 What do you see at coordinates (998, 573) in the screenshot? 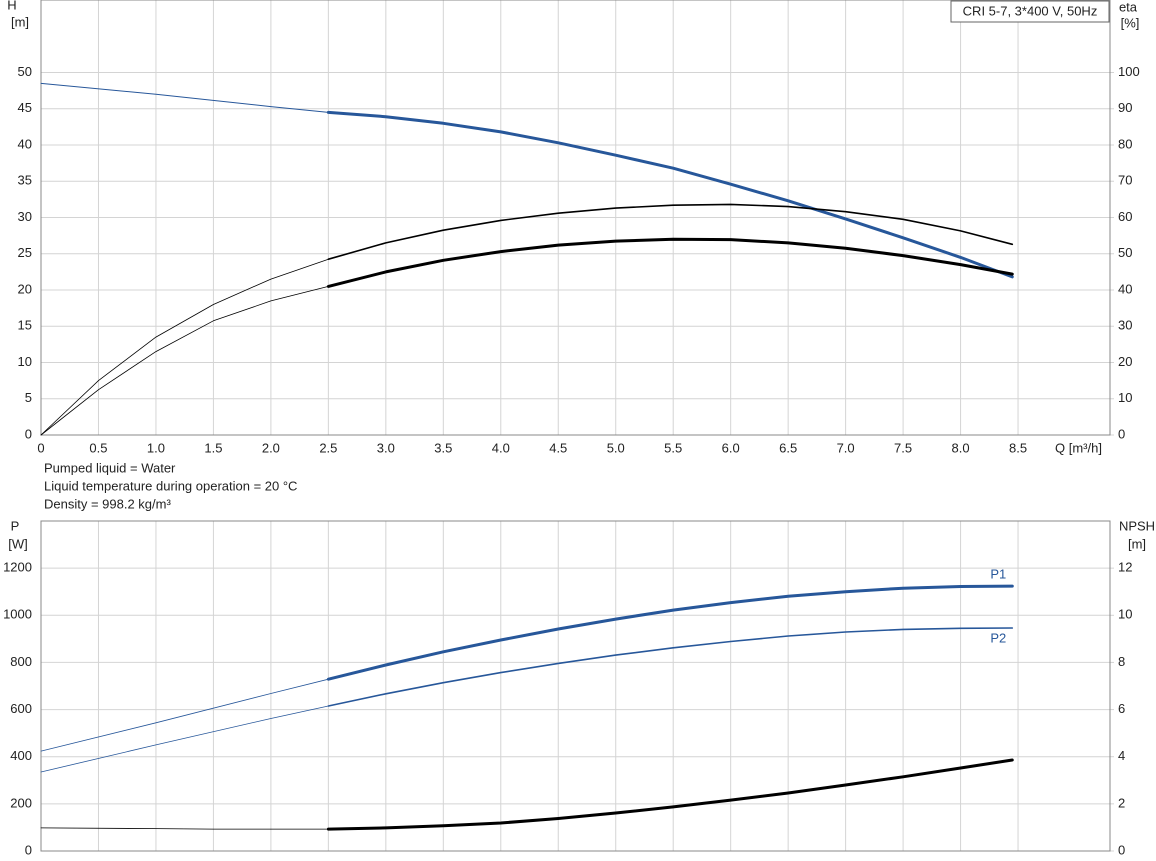
I see `curve-label: P1` at bounding box center [998, 573].